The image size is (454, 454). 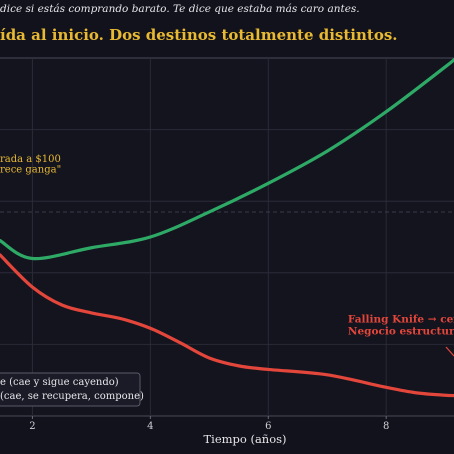 What do you see at coordinates (401, 331) in the screenshot?
I see `annotation-text: Negocio estructural` at bounding box center [401, 331].